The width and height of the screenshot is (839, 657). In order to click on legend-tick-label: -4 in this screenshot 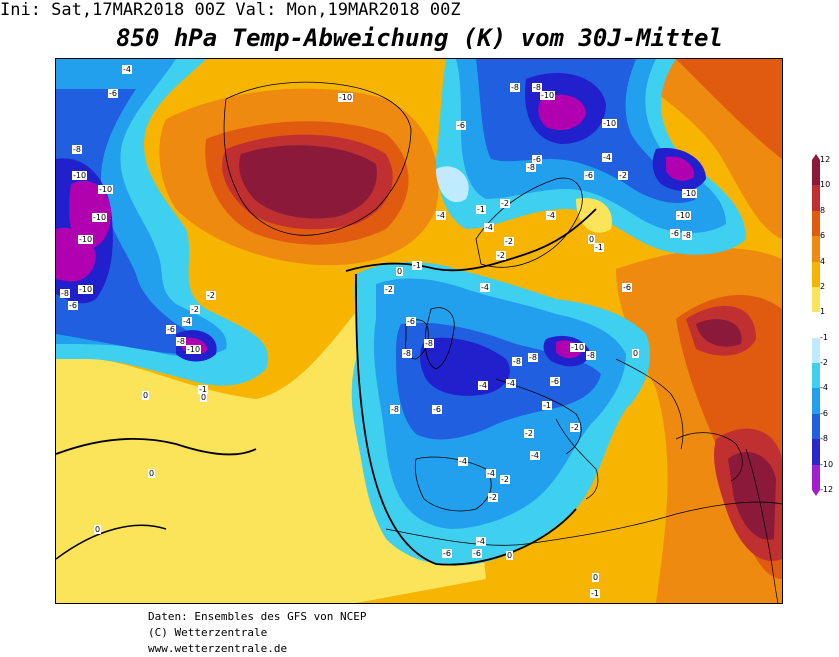, I will do `click(824, 388)`.